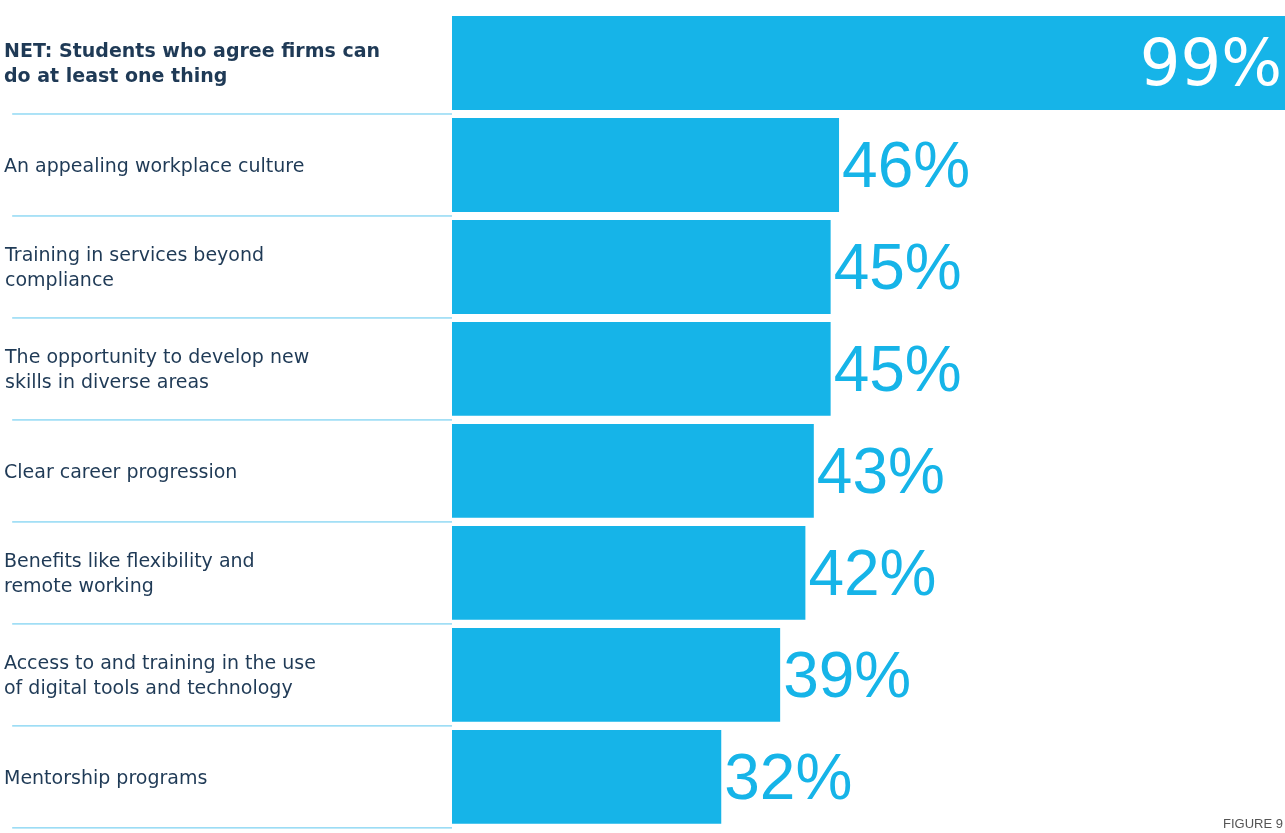 The width and height of the screenshot is (1285, 833). I want to click on y-tick-label: NET: Students who agree firms can do at least one thing, so click(192, 62).